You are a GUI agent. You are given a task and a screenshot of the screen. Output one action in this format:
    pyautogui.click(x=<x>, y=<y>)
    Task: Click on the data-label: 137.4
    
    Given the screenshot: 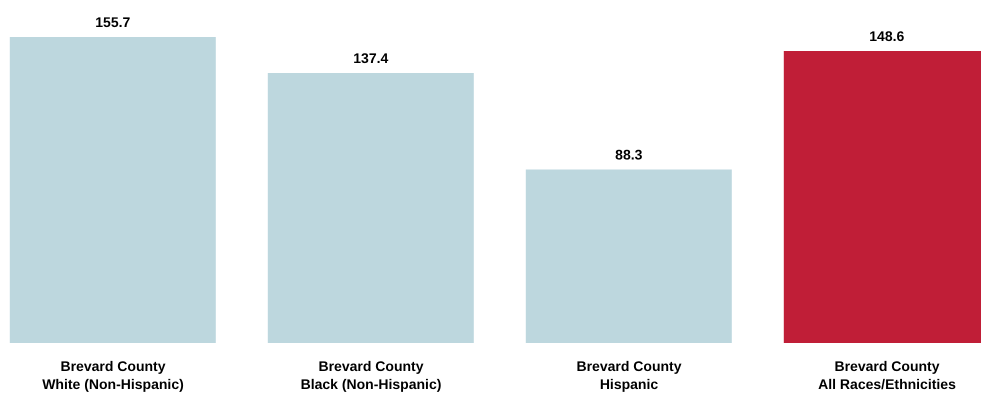 What is the action you would take?
    pyautogui.click(x=371, y=58)
    